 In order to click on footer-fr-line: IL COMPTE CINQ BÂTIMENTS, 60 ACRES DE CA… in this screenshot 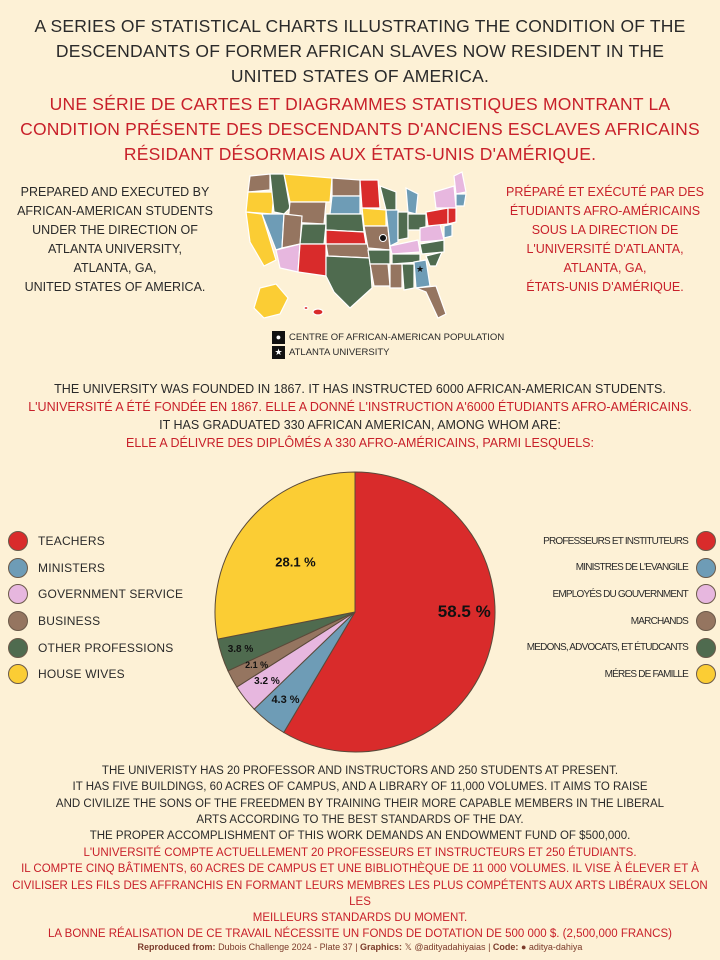, I will do `click(360, 869)`.